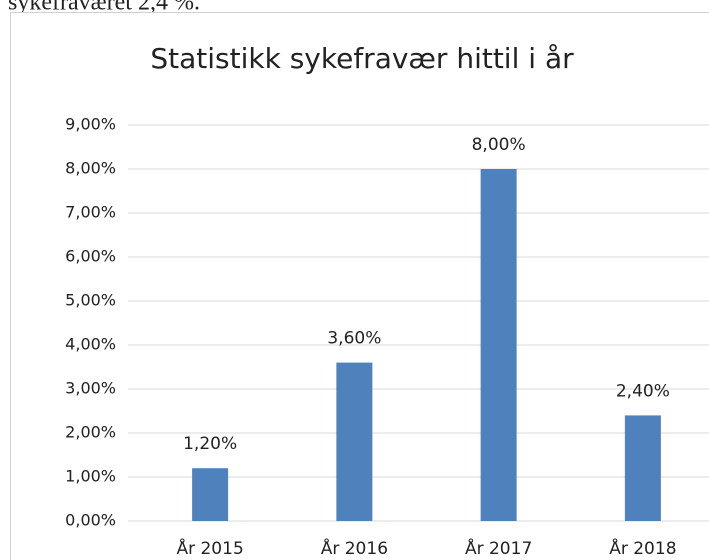  I want to click on value-label: 1,20%, so click(210, 444).